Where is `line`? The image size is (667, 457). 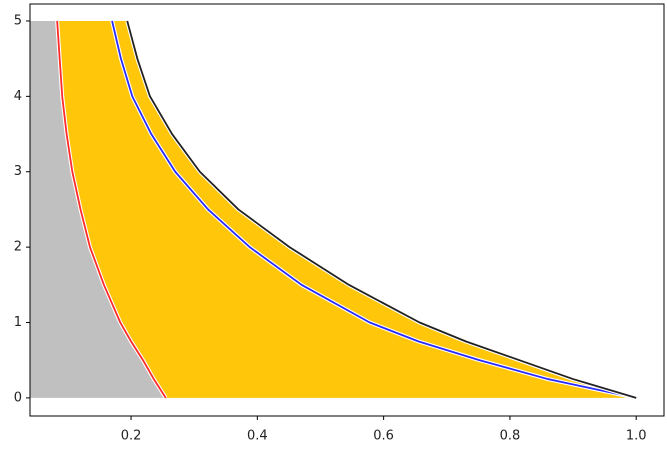 line is located at coordinates (111, 209).